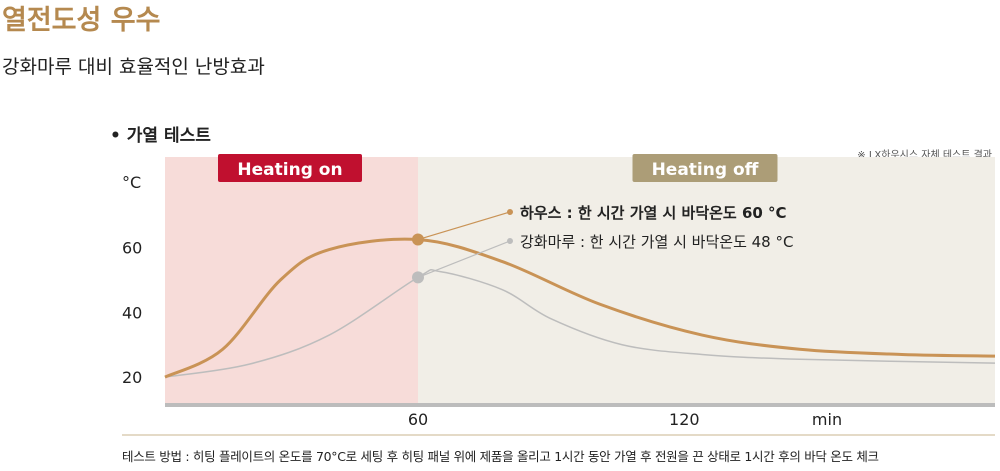  Describe the element at coordinates (580, 405) in the screenshot. I see `x-axis-line` at that location.